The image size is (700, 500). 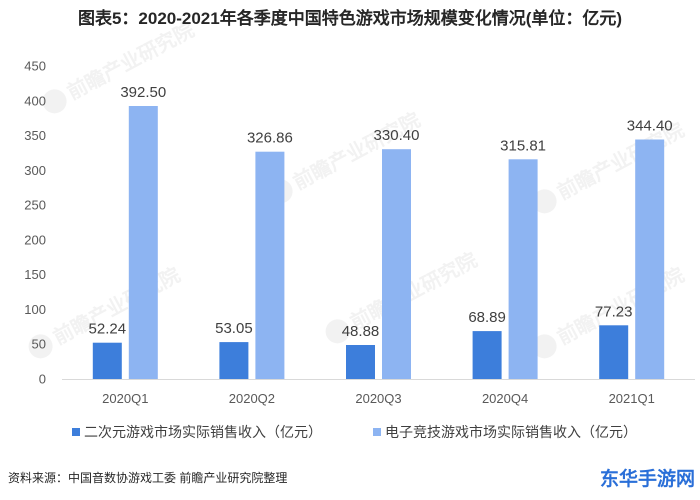 What do you see at coordinates (360, 362) in the screenshot?
I see `bar-series-1-2020q3` at bounding box center [360, 362].